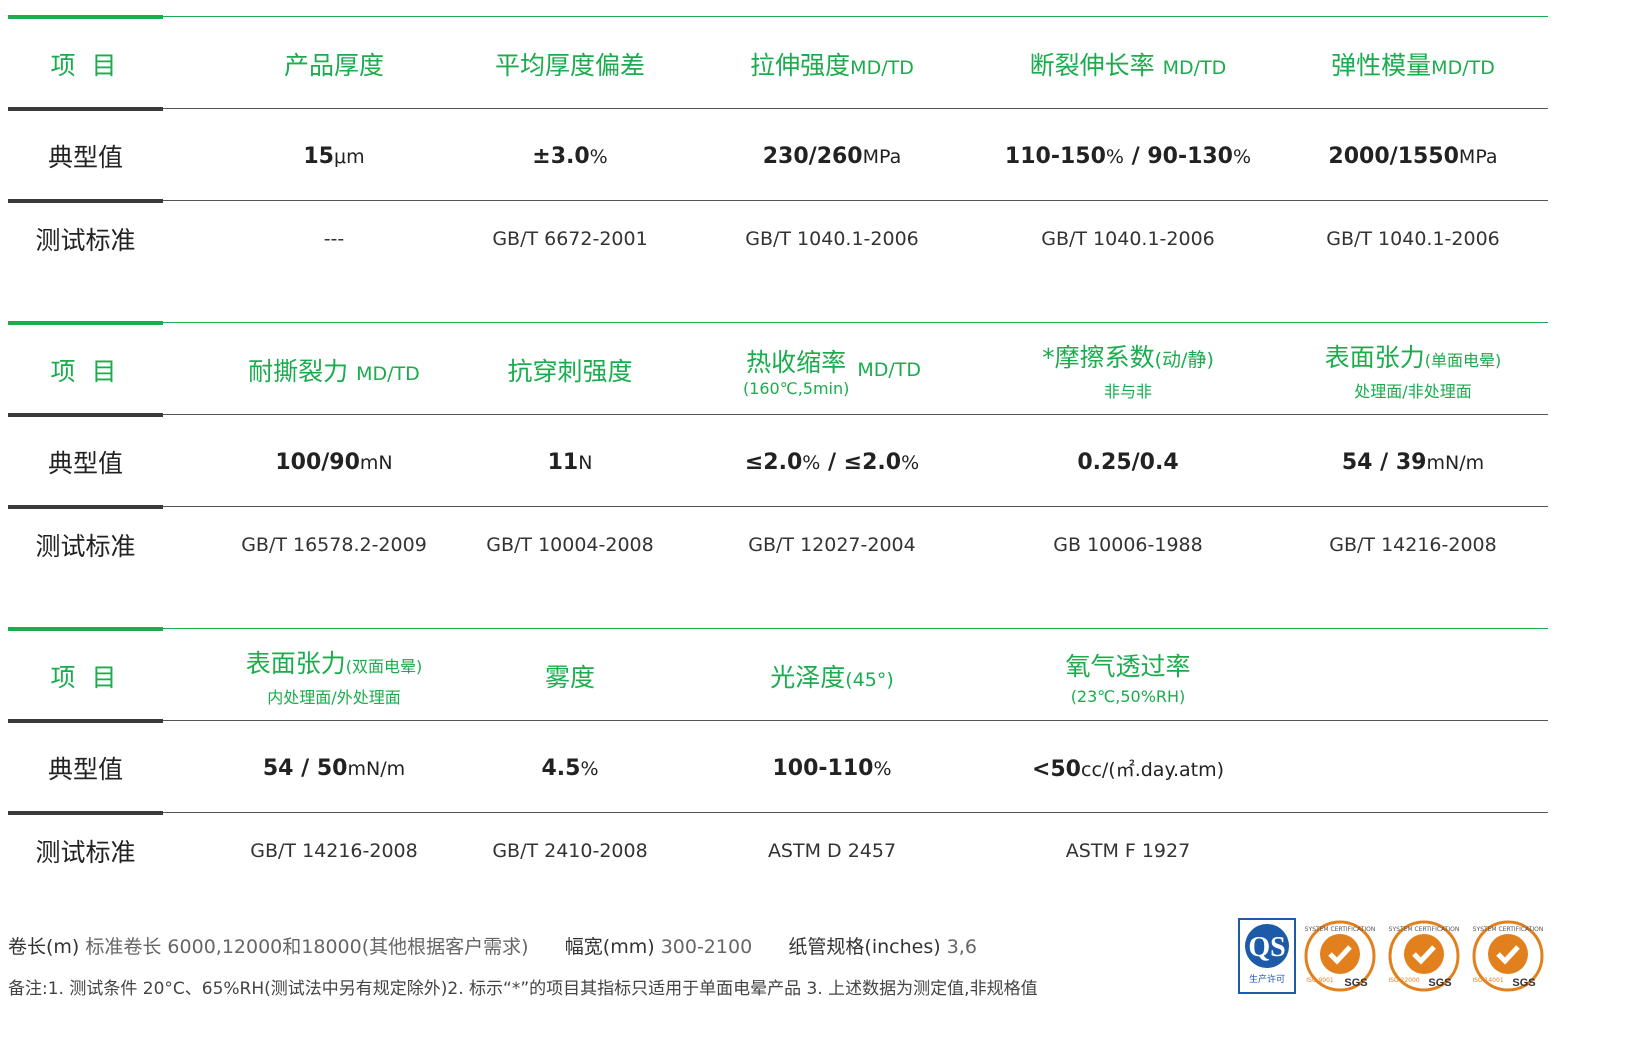  Describe the element at coordinates (1267, 979) in the screenshot. I see `svg-text: 生产许可` at that location.